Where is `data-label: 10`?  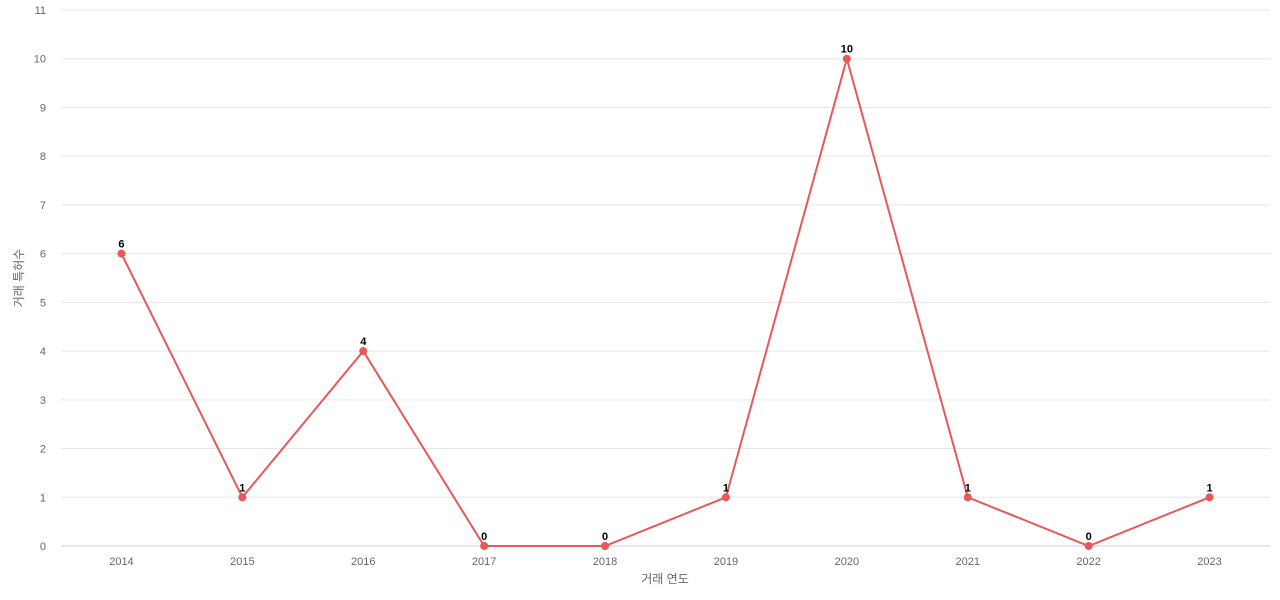 data-label: 10 is located at coordinates (847, 50).